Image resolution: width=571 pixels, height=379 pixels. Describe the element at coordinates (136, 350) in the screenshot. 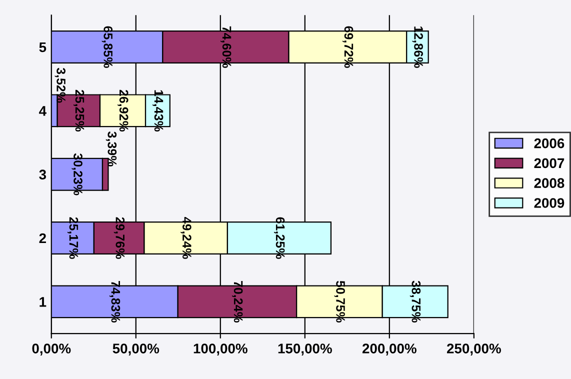

I see `x-tick-label: 50,00%` at that location.